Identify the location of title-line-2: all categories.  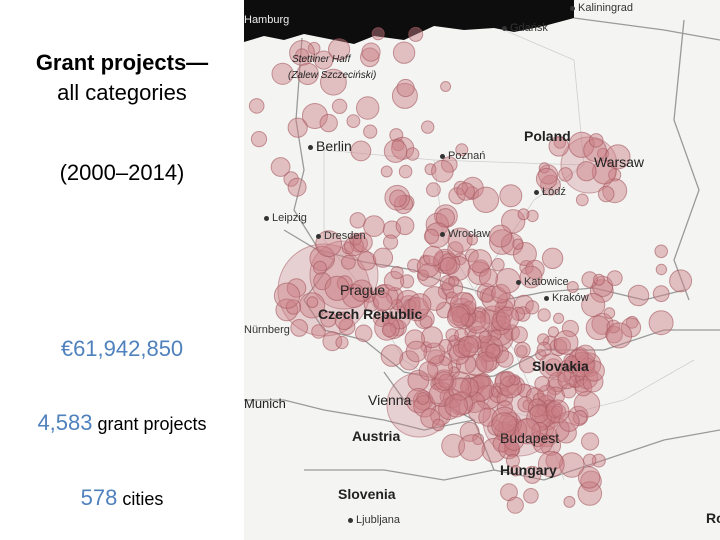
(122, 92).